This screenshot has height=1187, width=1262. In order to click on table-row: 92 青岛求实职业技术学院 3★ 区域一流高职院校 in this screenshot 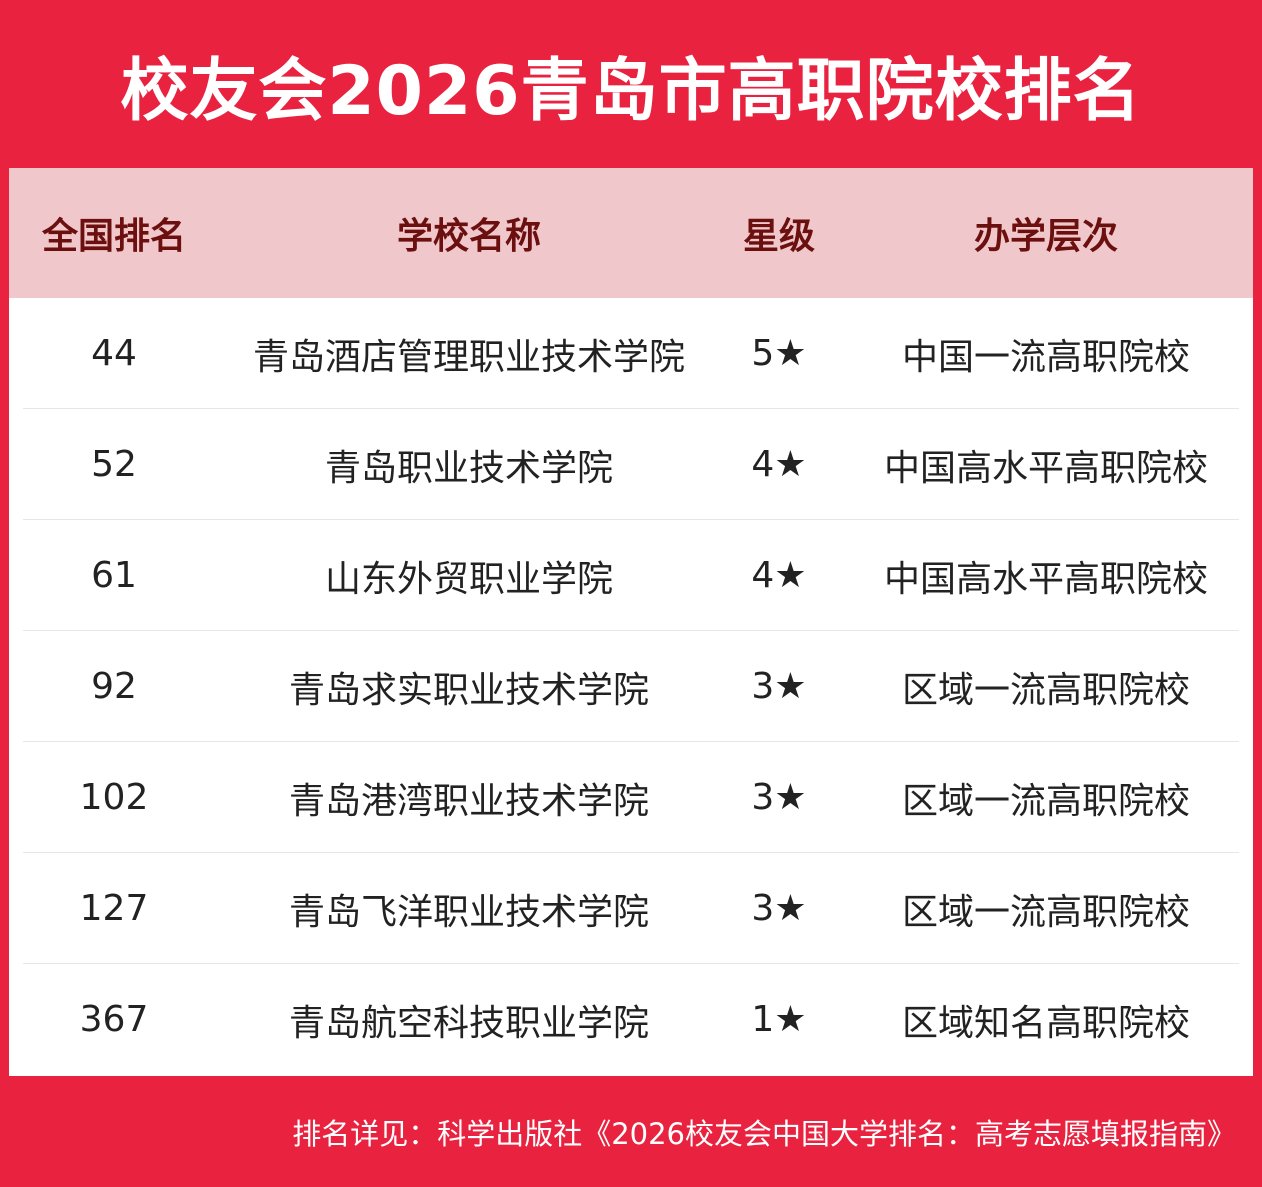, I will do `click(631, 686)`.